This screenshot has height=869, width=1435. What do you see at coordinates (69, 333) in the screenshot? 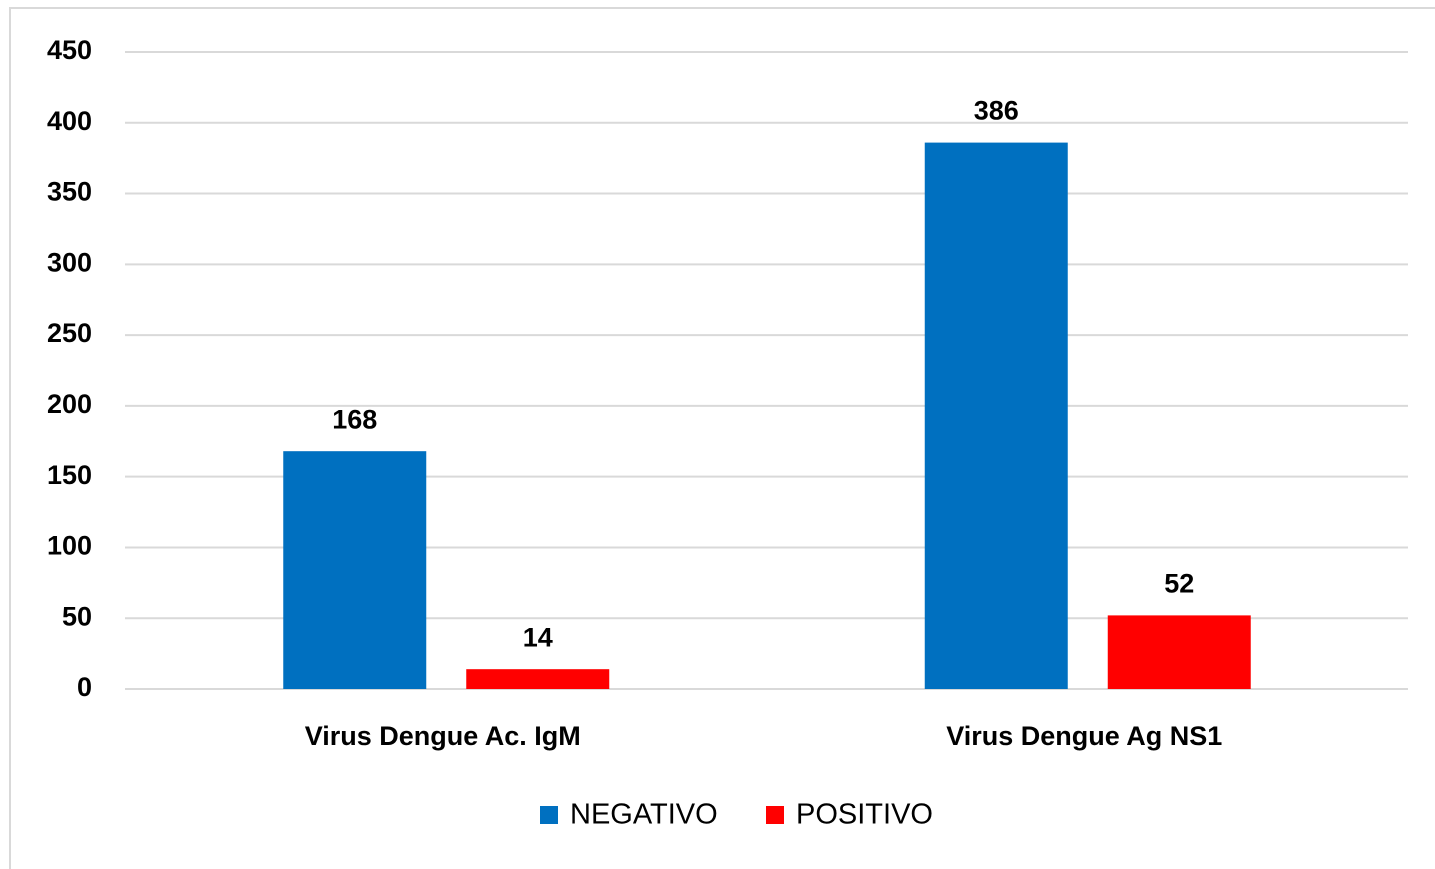
I see `y-tick-label: 250` at bounding box center [69, 333].